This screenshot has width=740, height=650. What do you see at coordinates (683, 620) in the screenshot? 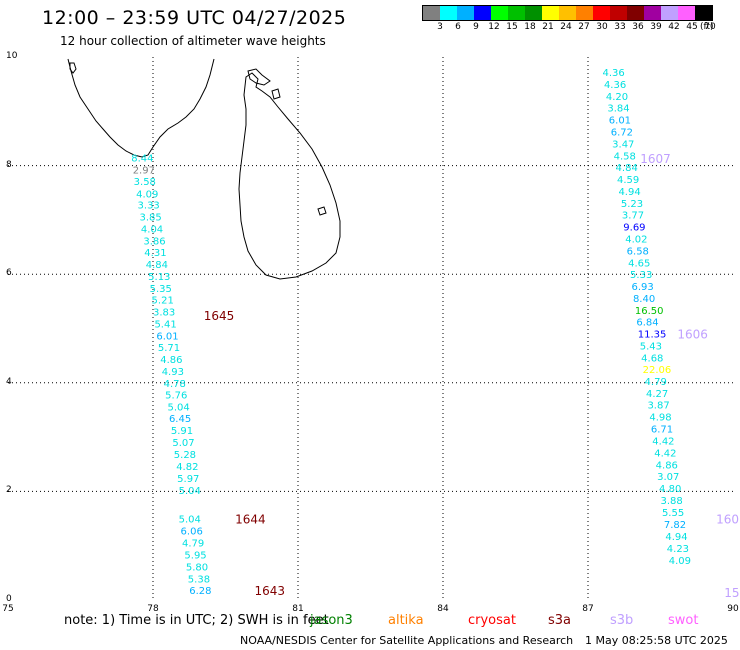
I see `satellite-legend-swot: swot` at bounding box center [683, 620].